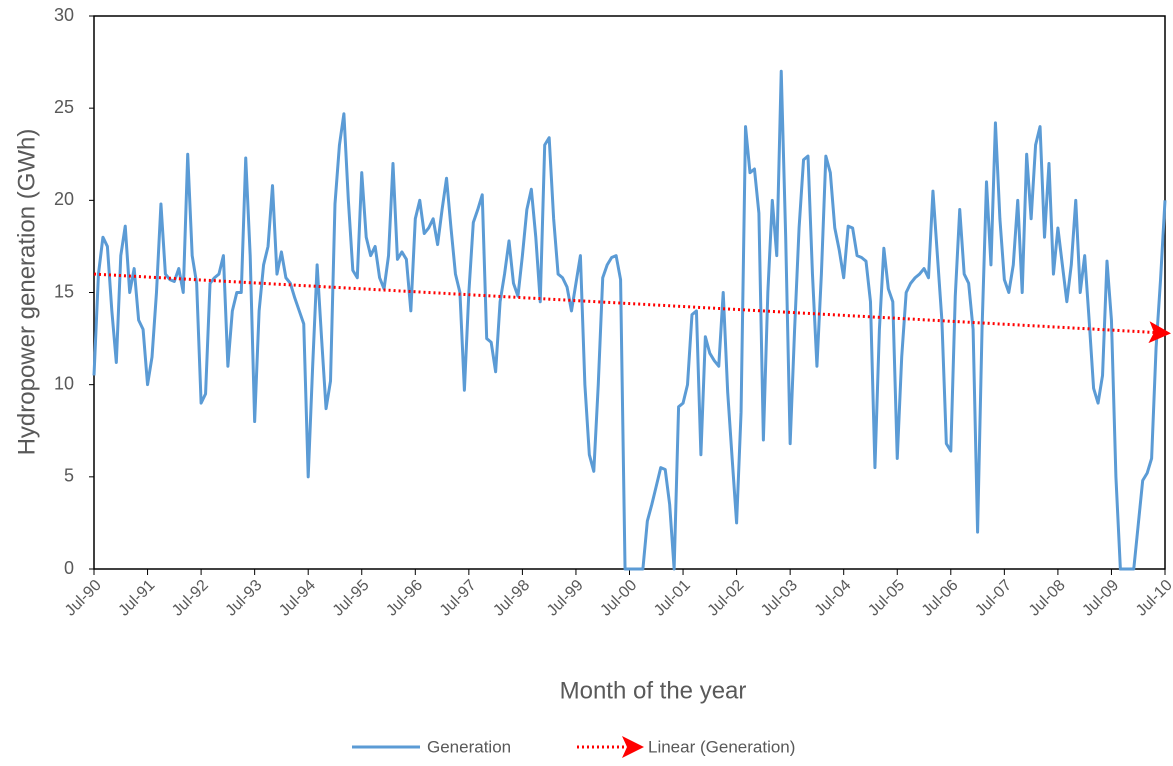 The width and height of the screenshot is (1173, 766). Describe the element at coordinates (64, 15) in the screenshot. I see `y-tick-label: 30` at that location.